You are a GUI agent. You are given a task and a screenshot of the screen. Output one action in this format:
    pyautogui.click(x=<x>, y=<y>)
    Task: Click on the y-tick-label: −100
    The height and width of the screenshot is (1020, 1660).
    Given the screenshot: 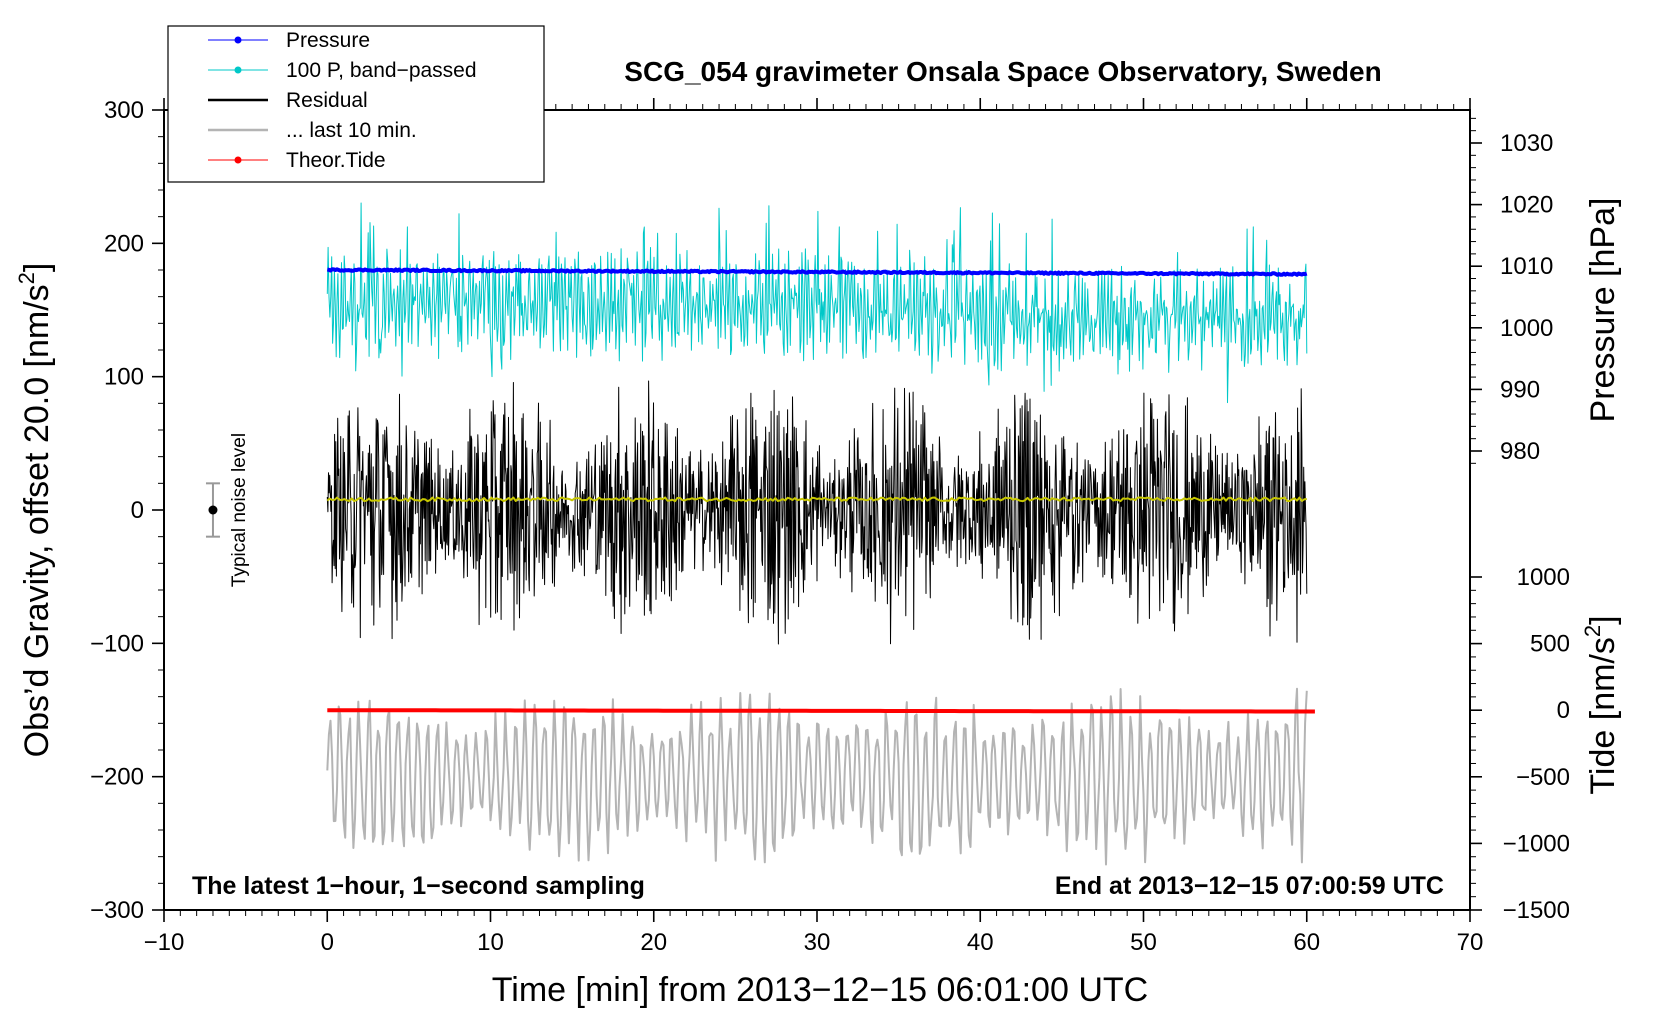 What is the action you would take?
    pyautogui.click(x=117, y=643)
    